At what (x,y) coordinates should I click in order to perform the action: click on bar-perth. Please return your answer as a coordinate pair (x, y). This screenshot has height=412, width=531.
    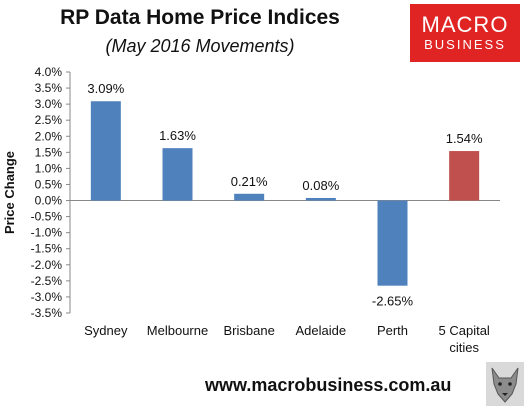
    Looking at the image, I should click on (392, 243).